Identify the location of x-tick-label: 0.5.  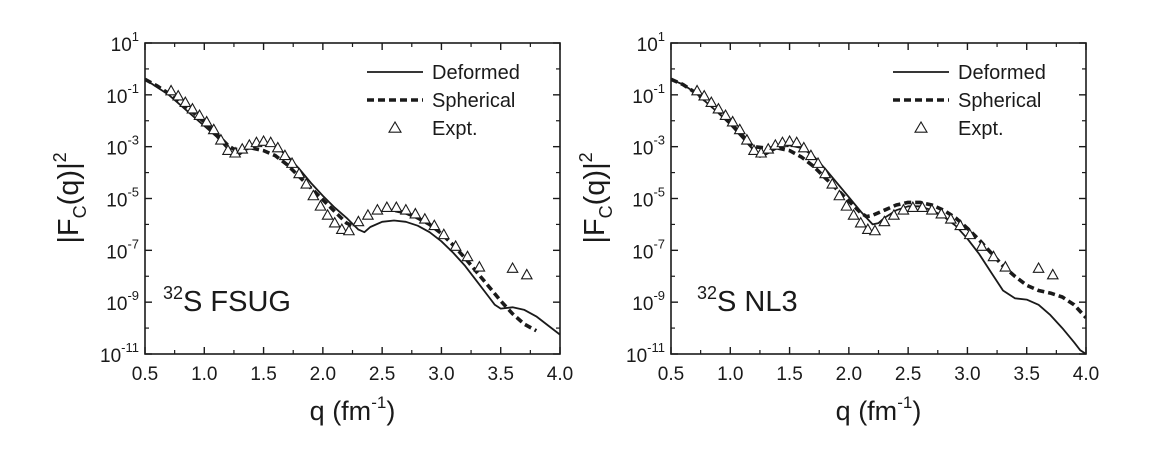
(145, 374).